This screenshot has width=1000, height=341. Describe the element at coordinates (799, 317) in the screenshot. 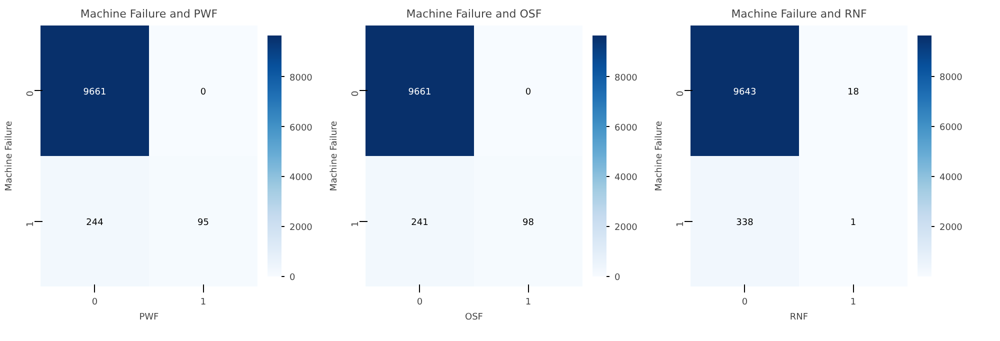

I see `x-axis-title: RNF` at that location.